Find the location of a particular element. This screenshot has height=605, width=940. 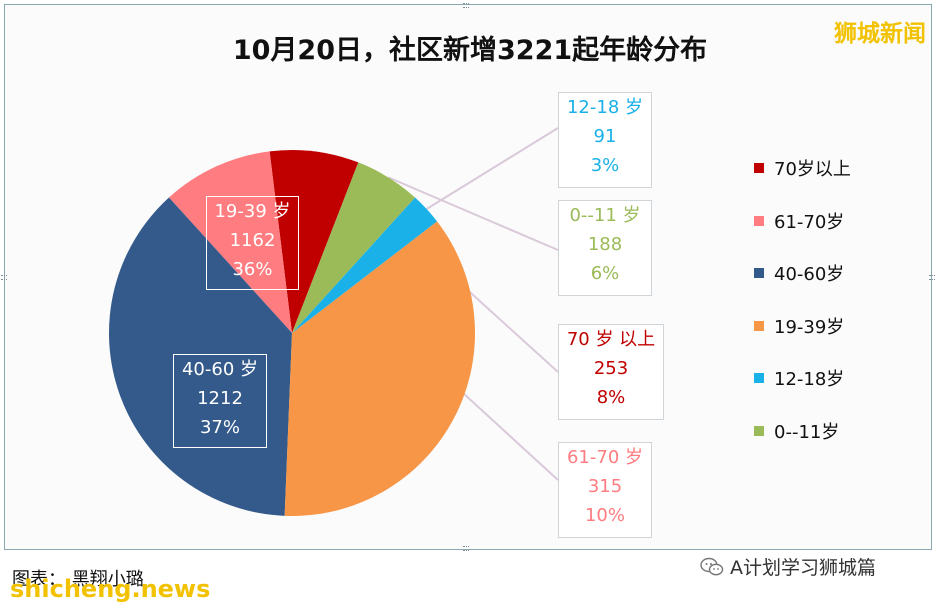

label-40-60-value: 1212 is located at coordinates (220, 398).